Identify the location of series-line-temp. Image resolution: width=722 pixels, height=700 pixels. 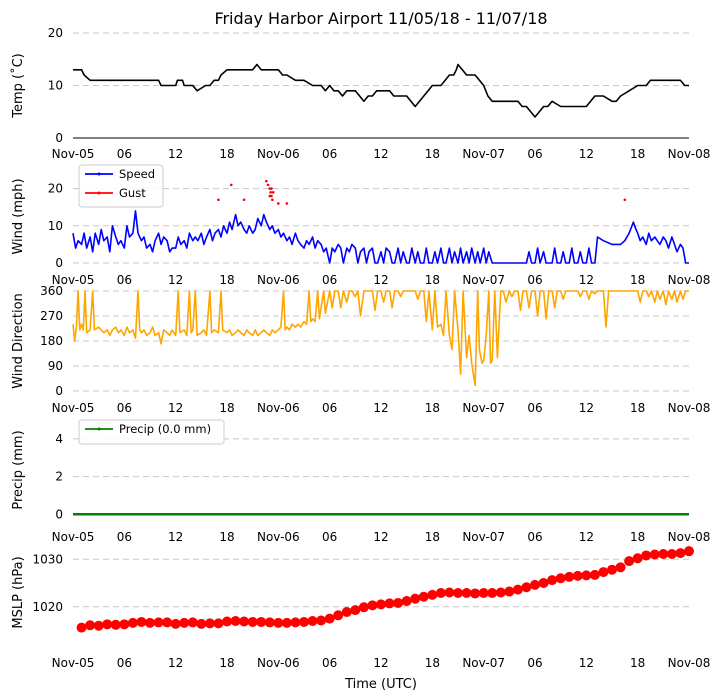
(381, 90).